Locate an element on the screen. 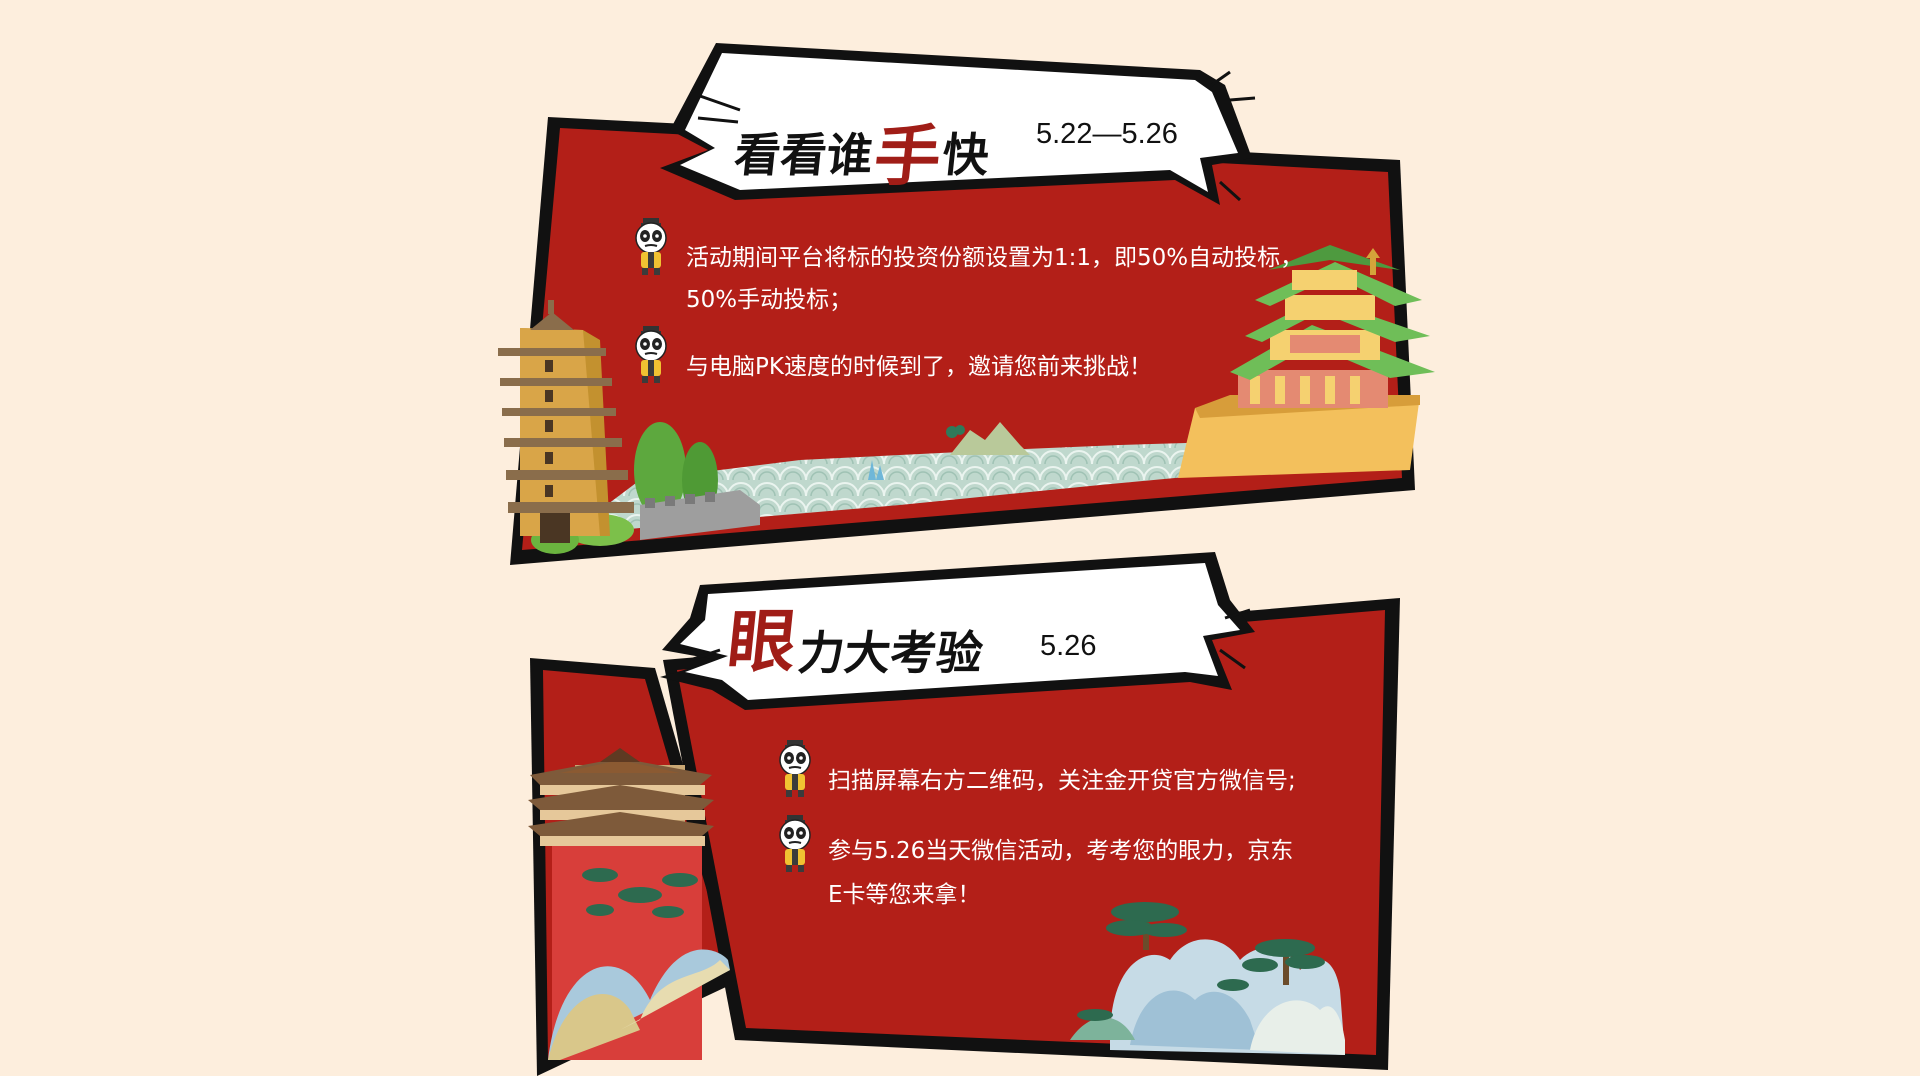 This screenshot has width=1920, height=1076. section-1-title: 看看谁手快 is located at coordinates (863, 145).